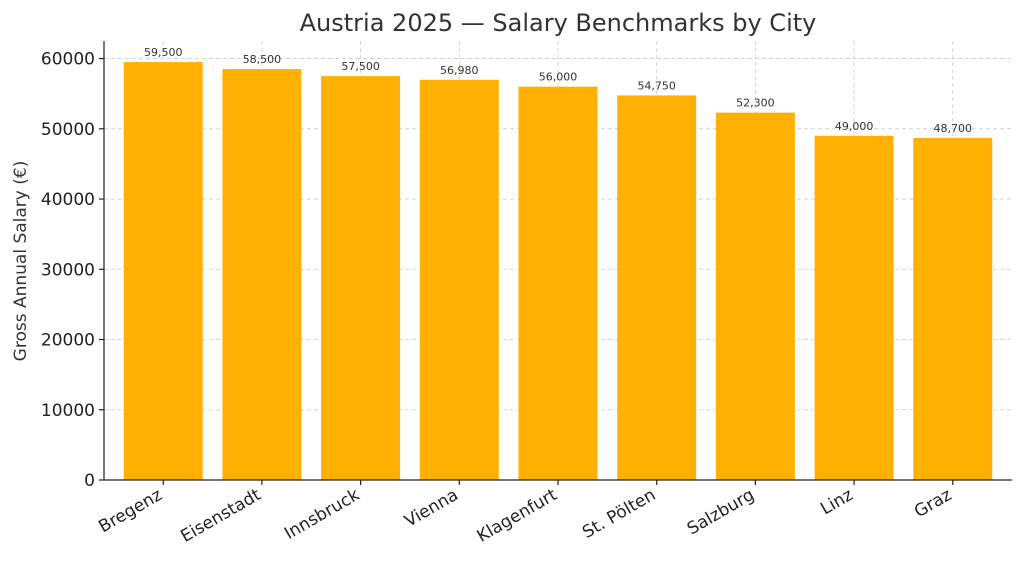 Image resolution: width=1024 pixels, height=568 pixels. I want to click on data-label: 48,700, so click(953, 128).